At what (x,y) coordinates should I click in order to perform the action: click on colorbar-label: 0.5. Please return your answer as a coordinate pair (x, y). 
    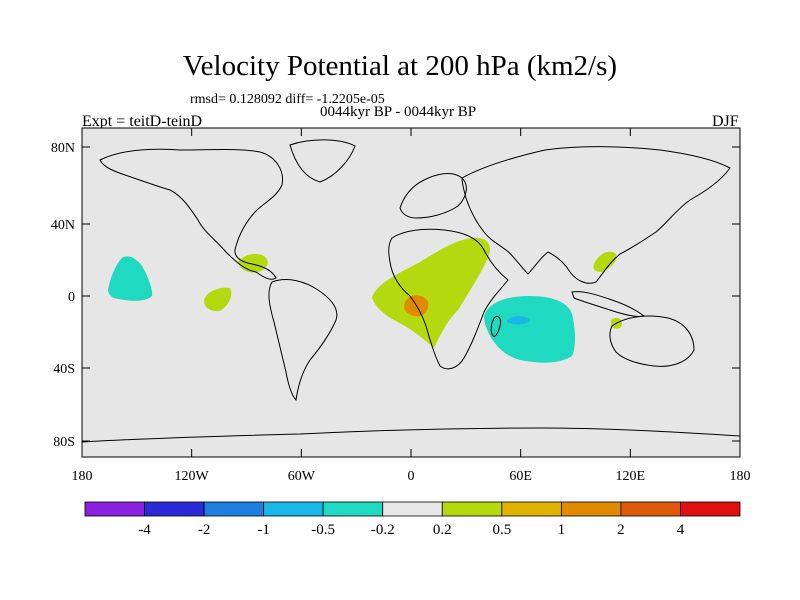
    Looking at the image, I should click on (501, 530).